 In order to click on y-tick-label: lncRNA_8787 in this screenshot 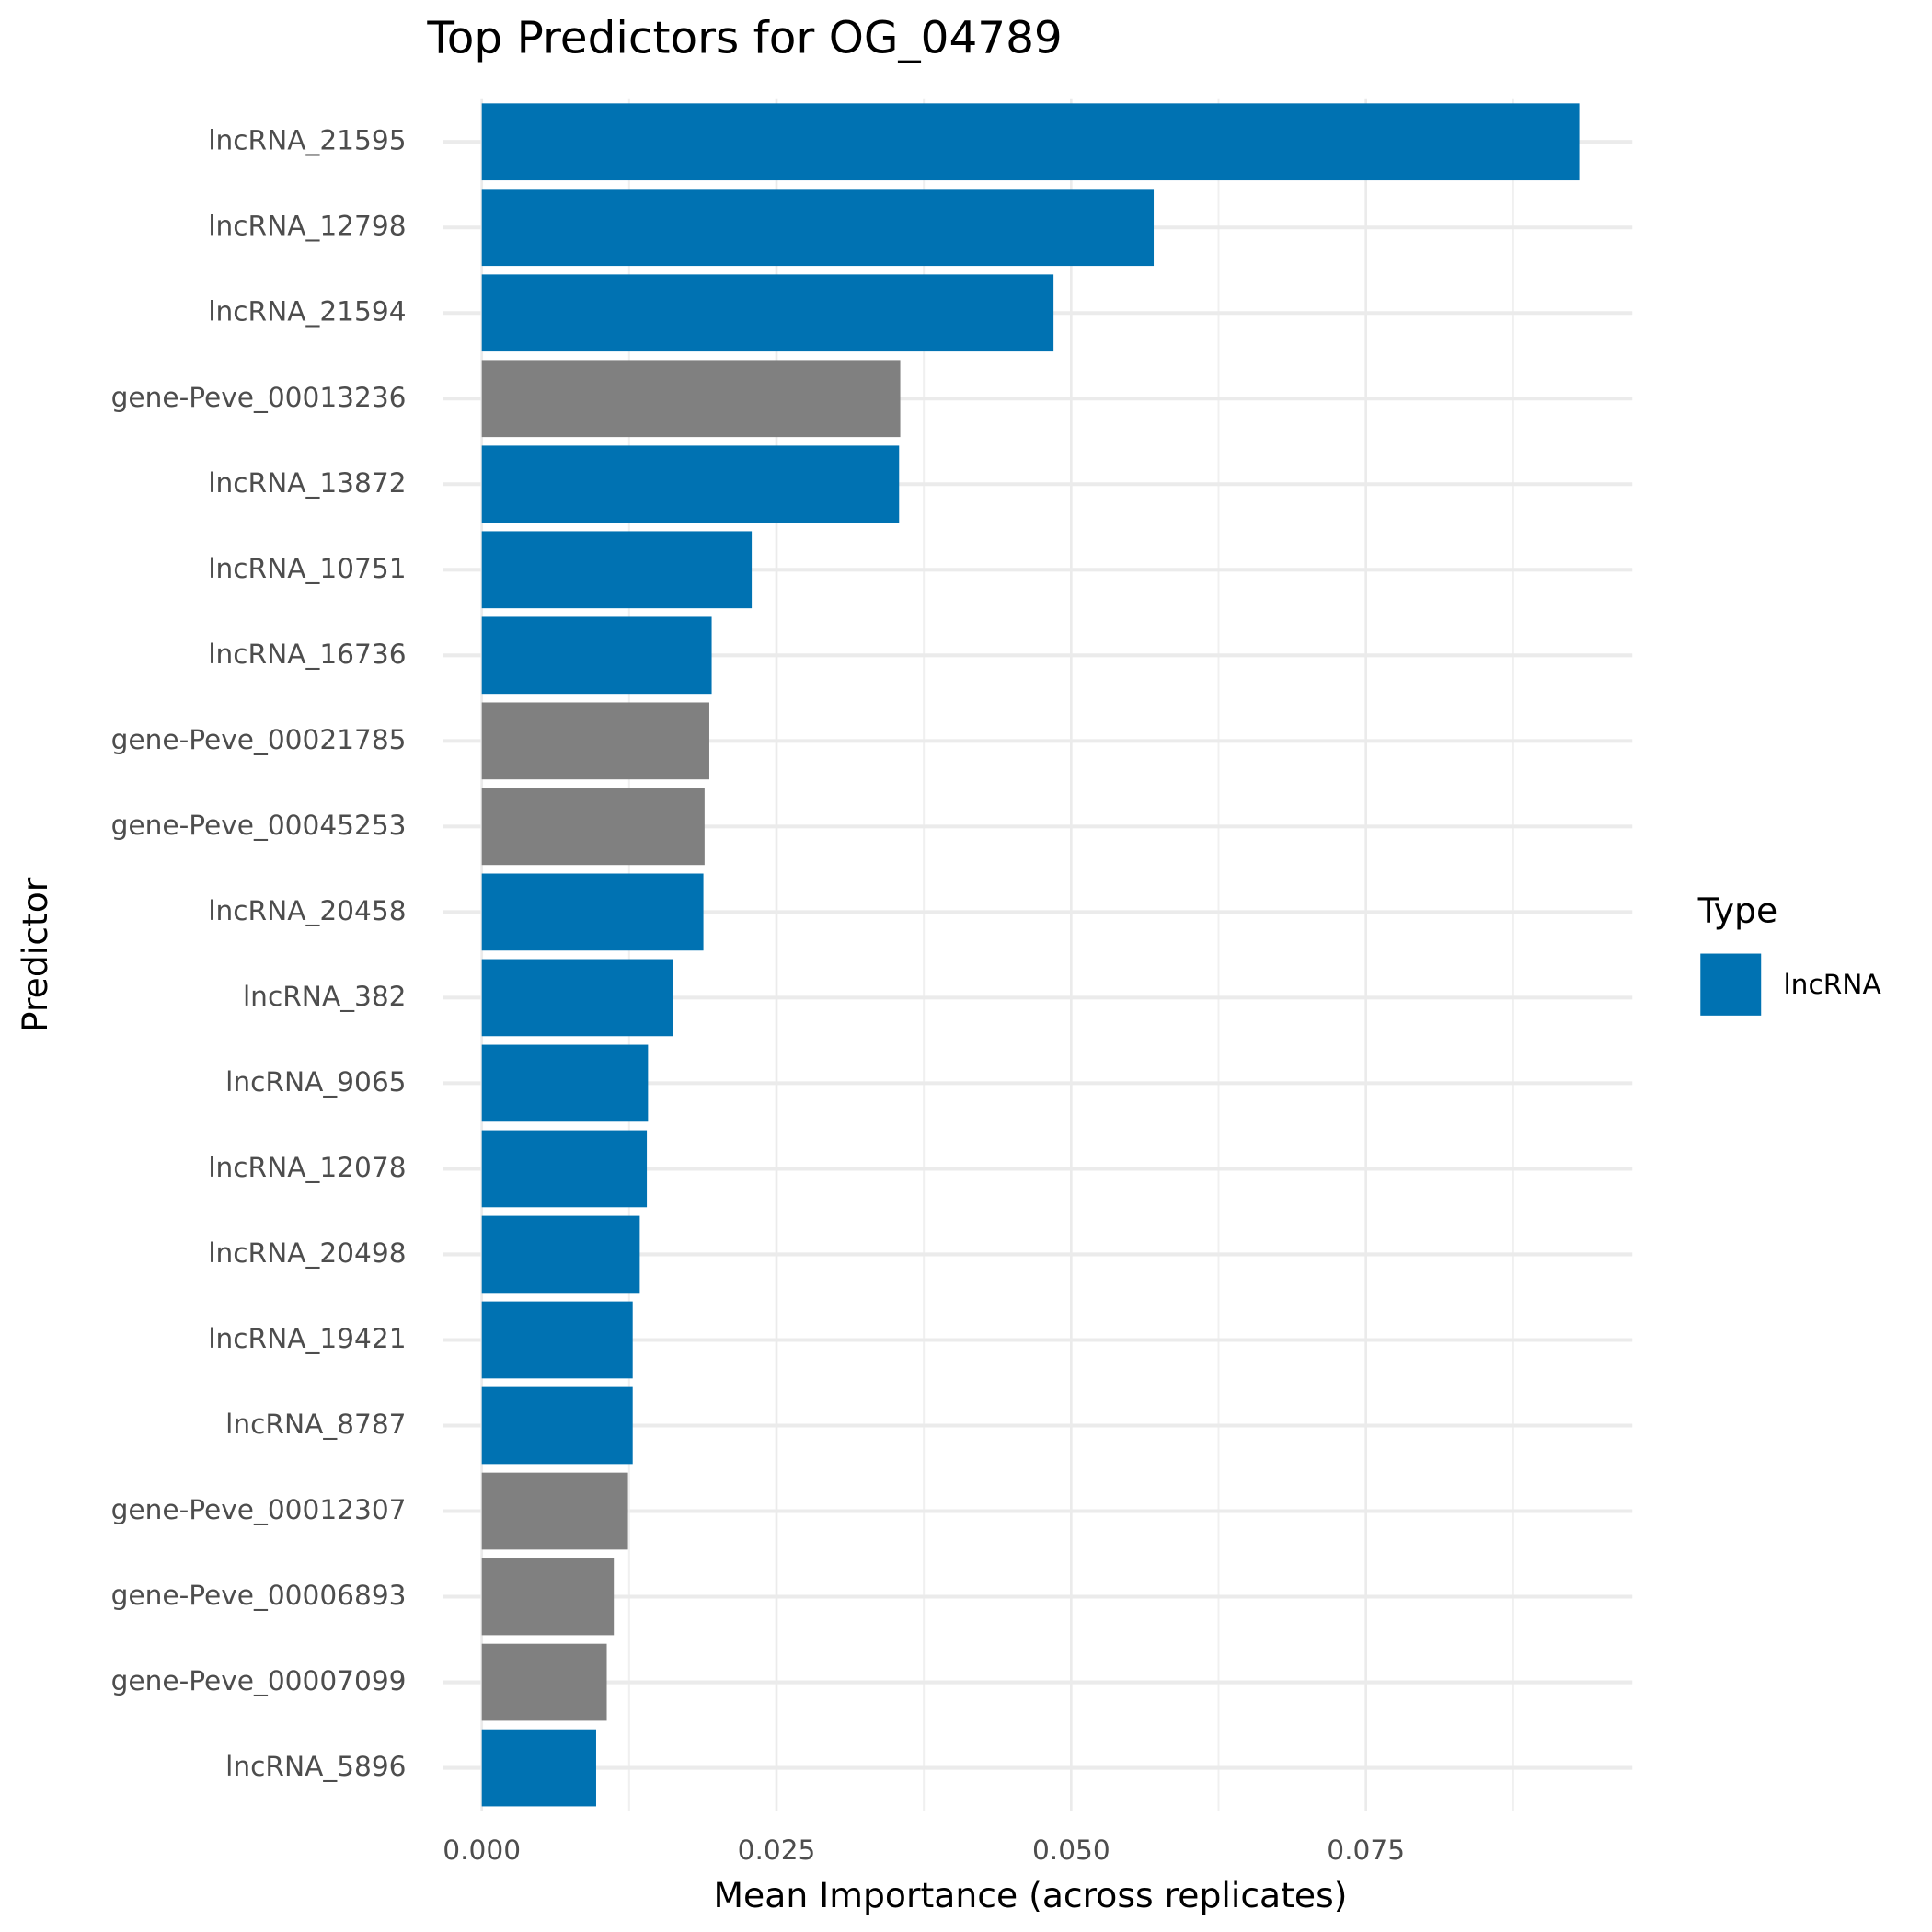, I will do `click(315, 1424)`.